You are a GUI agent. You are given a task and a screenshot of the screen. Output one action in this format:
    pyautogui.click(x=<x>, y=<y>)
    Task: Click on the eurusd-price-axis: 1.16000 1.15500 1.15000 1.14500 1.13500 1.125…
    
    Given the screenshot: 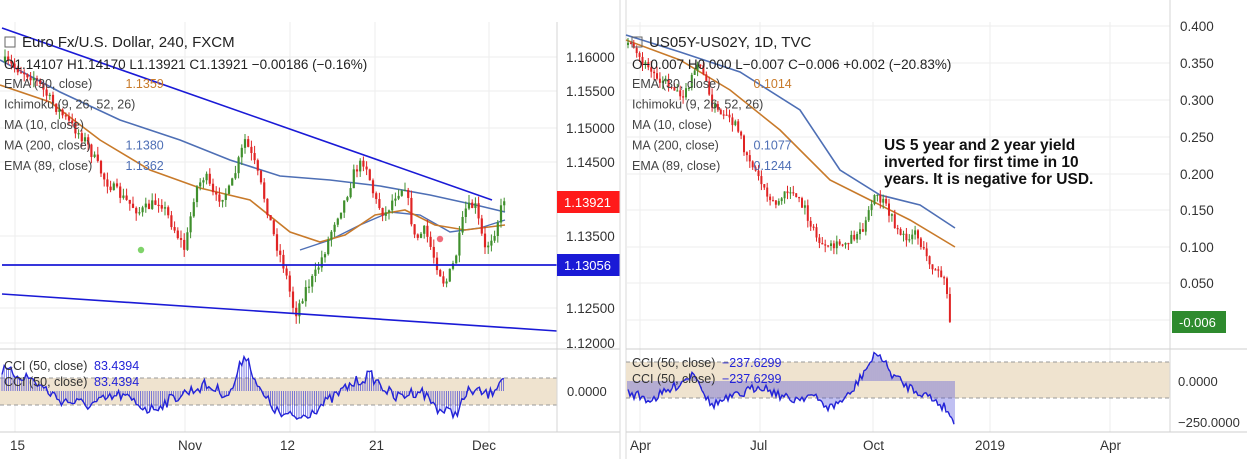 What is the action you would take?
    pyautogui.click(x=590, y=200)
    